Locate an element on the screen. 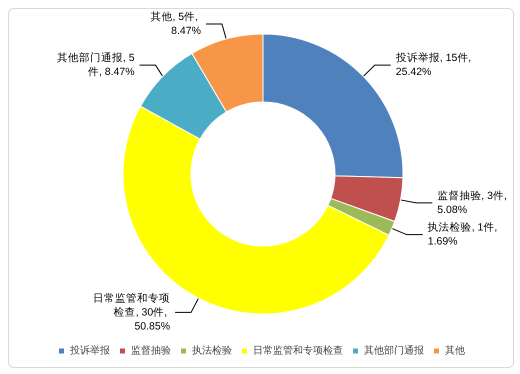 The height and width of the screenshot is (374, 520). data-label: 执法检验, 1件, 1.69% is located at coordinates (464, 234).